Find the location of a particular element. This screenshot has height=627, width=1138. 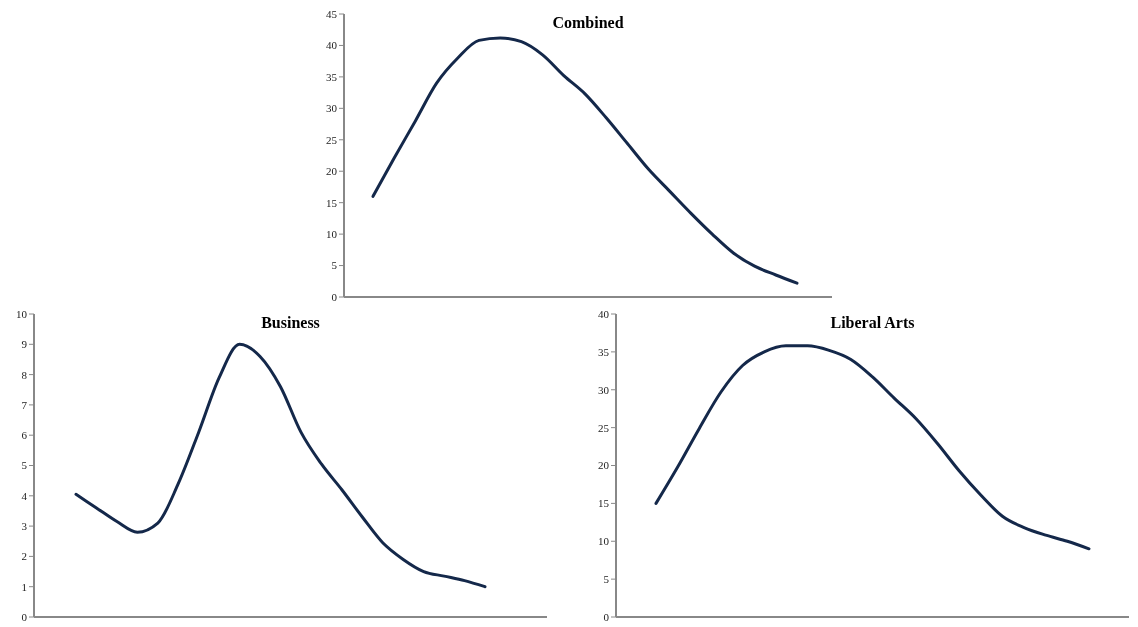

chart-title: Liberal Arts is located at coordinates (872, 323).